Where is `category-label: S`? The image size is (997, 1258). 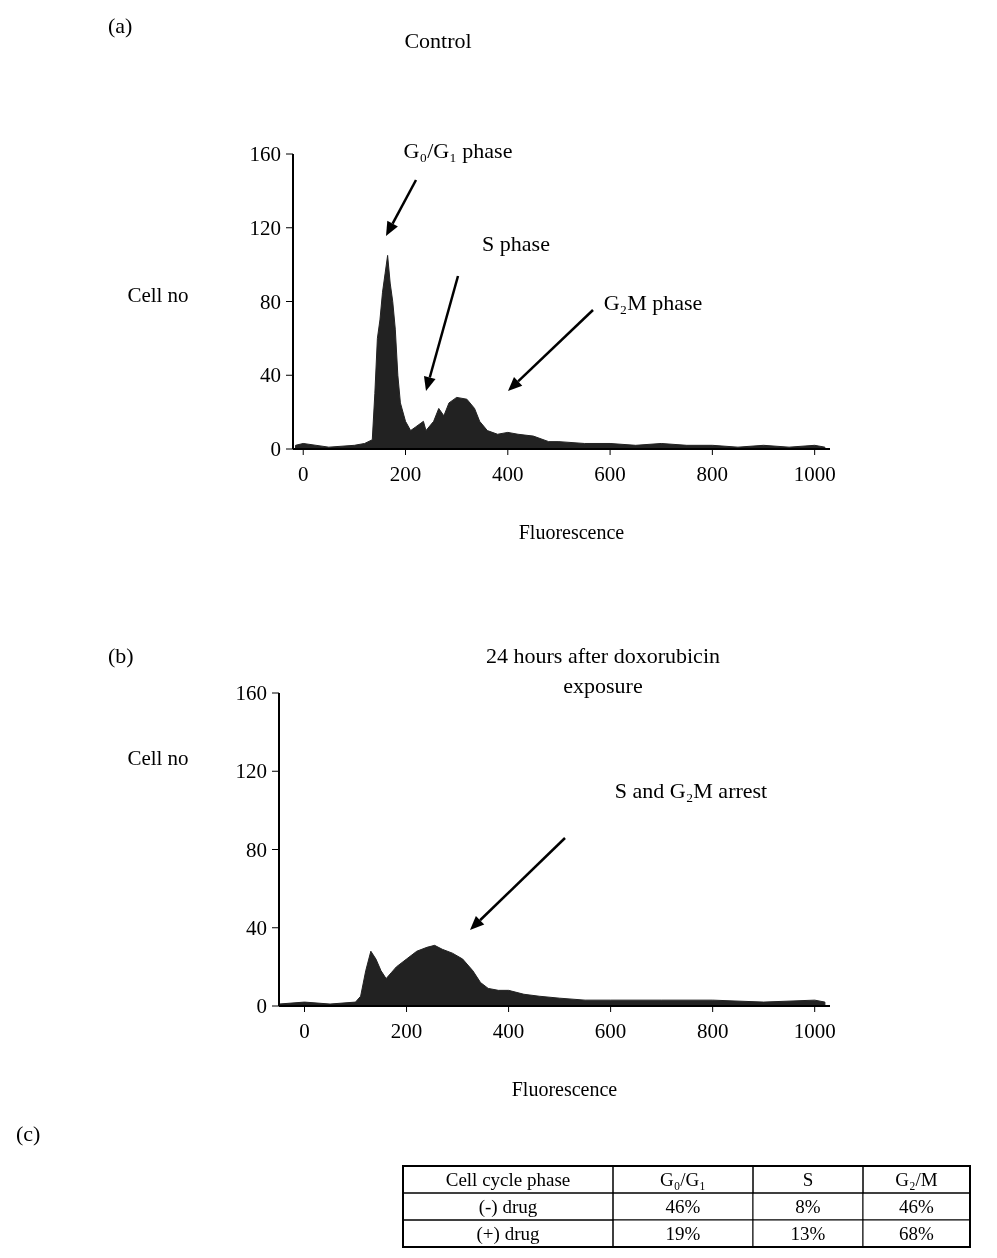
category-label: S is located at coordinates (808, 1179).